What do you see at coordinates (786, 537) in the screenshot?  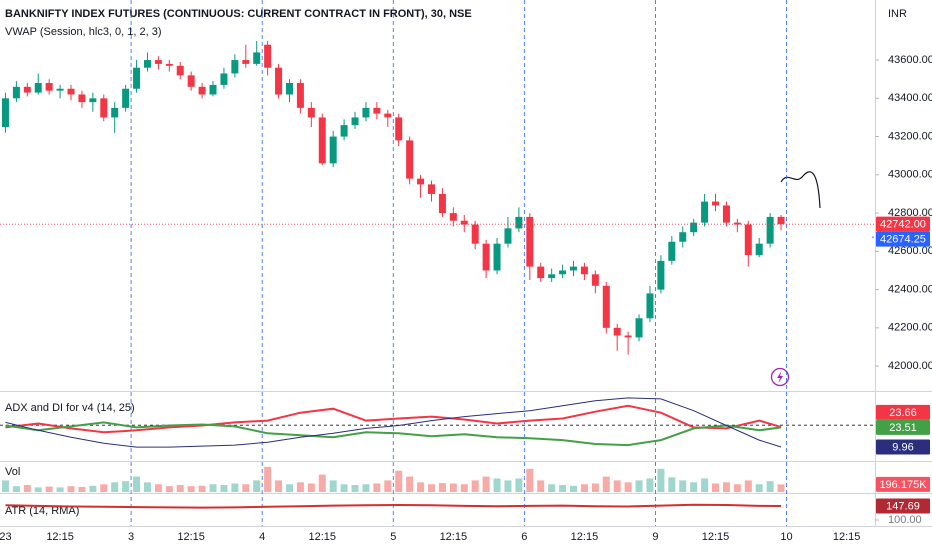 I see `x-tick-label: 10` at bounding box center [786, 537].